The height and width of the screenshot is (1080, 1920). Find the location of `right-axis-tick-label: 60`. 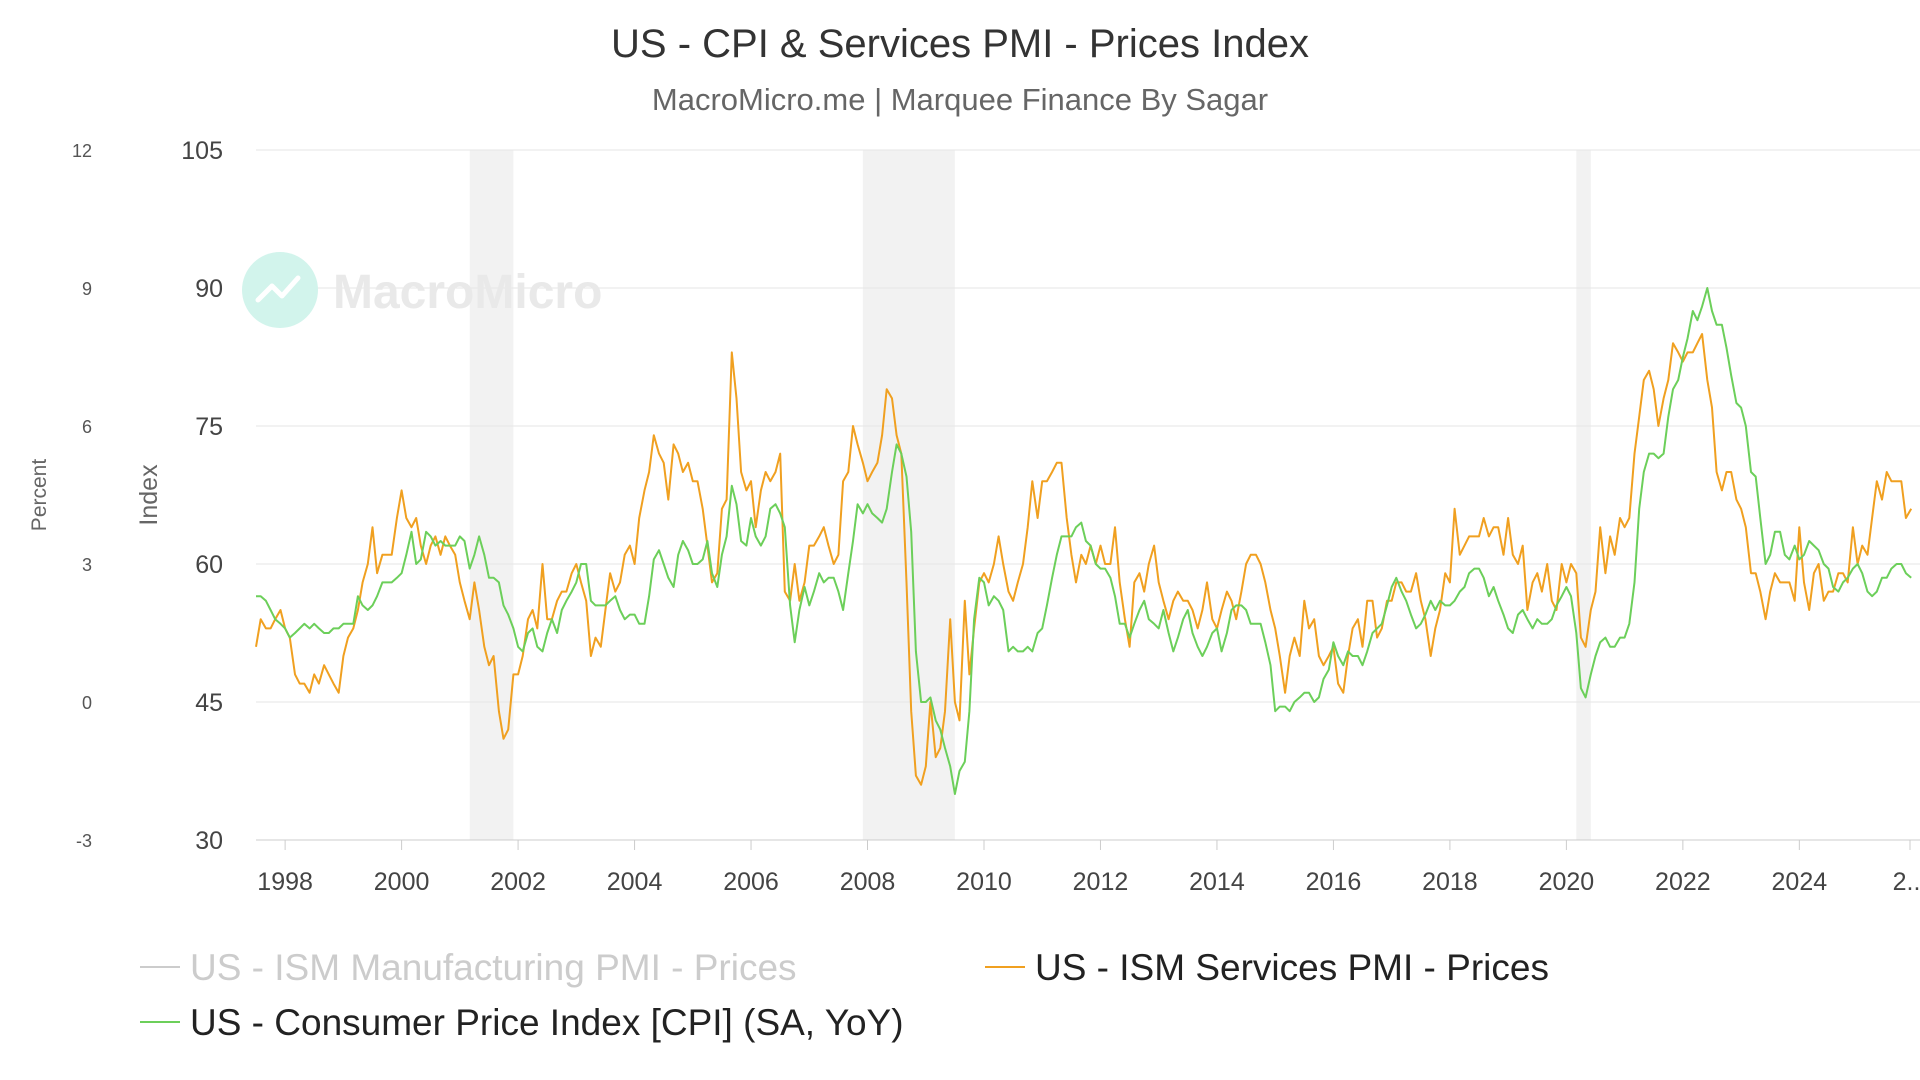

right-axis-tick-label: 60 is located at coordinates (209, 565).